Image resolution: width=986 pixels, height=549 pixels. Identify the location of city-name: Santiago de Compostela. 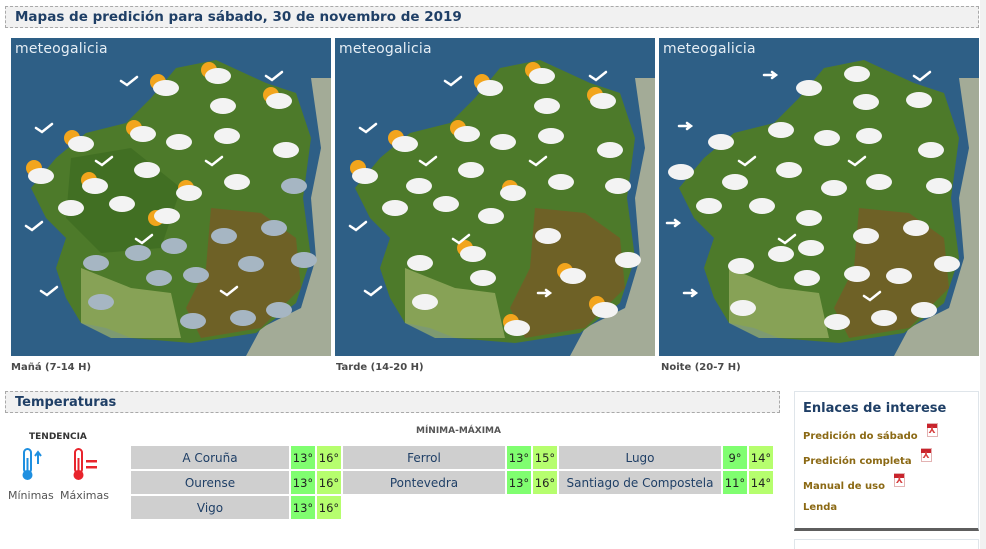
(640, 482).